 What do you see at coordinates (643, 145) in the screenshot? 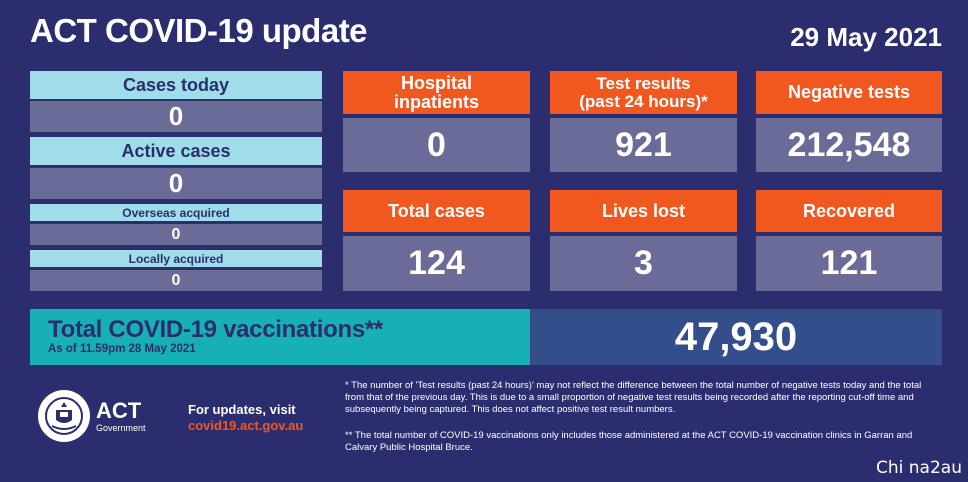
I see `test-results-value: 921` at bounding box center [643, 145].